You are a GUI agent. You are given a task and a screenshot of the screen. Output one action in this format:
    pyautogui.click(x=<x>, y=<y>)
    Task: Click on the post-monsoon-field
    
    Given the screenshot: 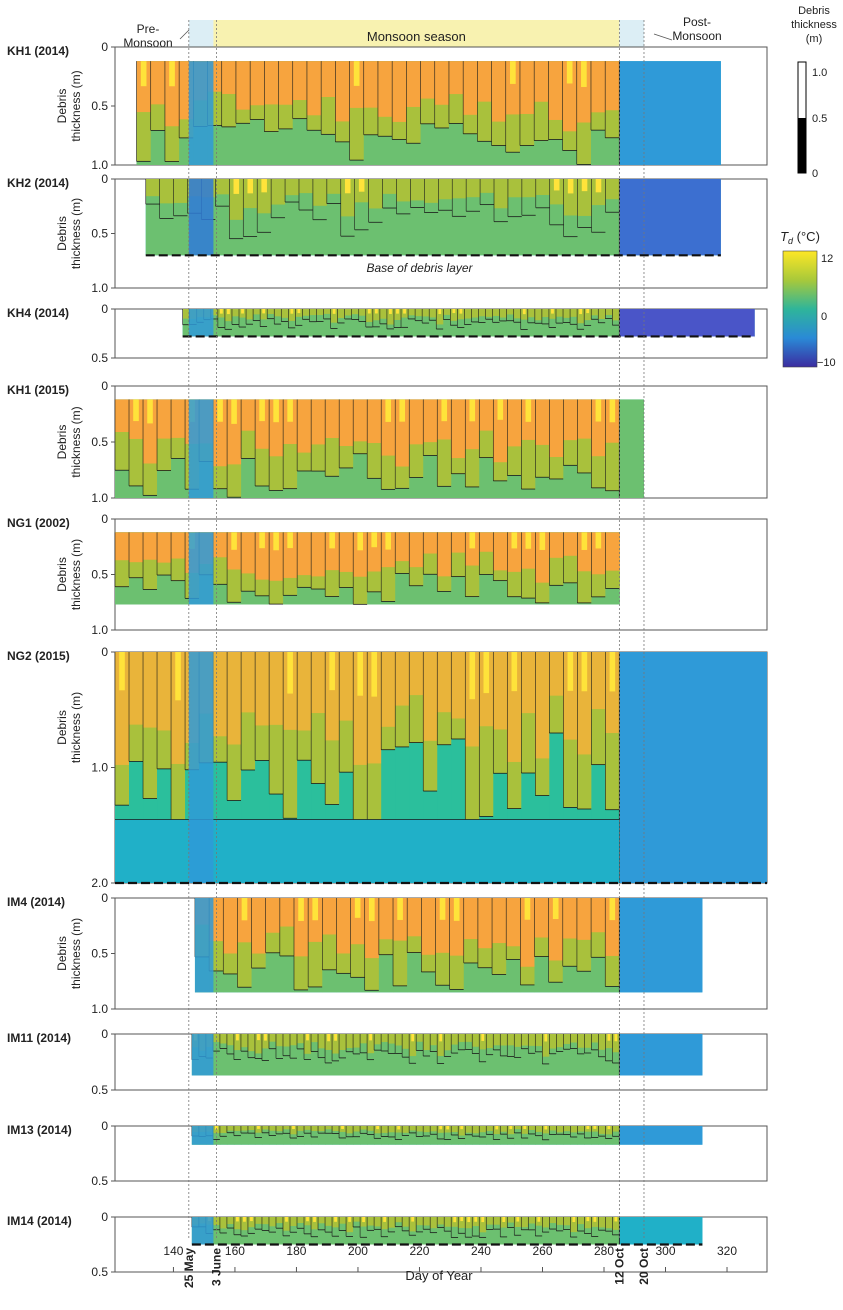 What is the action you would take?
    pyautogui.click(x=661, y=1135)
    